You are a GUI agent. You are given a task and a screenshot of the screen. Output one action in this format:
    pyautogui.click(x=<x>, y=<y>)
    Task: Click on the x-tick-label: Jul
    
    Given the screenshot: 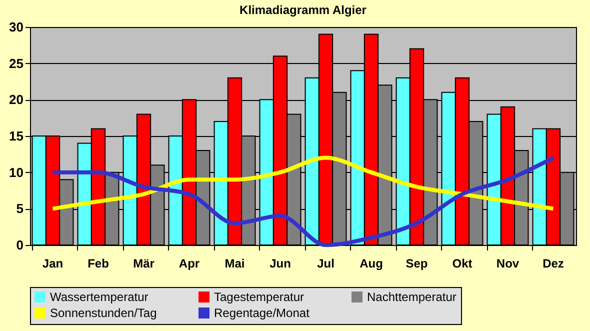 What is the action you would take?
    pyautogui.click(x=325, y=263)
    